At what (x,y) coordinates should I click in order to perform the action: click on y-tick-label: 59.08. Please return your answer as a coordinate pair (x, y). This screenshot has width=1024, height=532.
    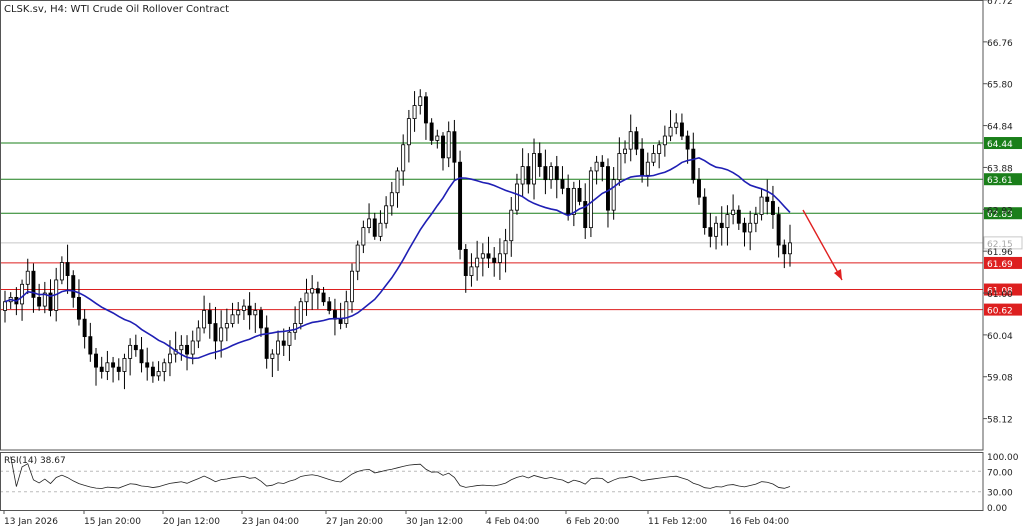
    Looking at the image, I should click on (1000, 379).